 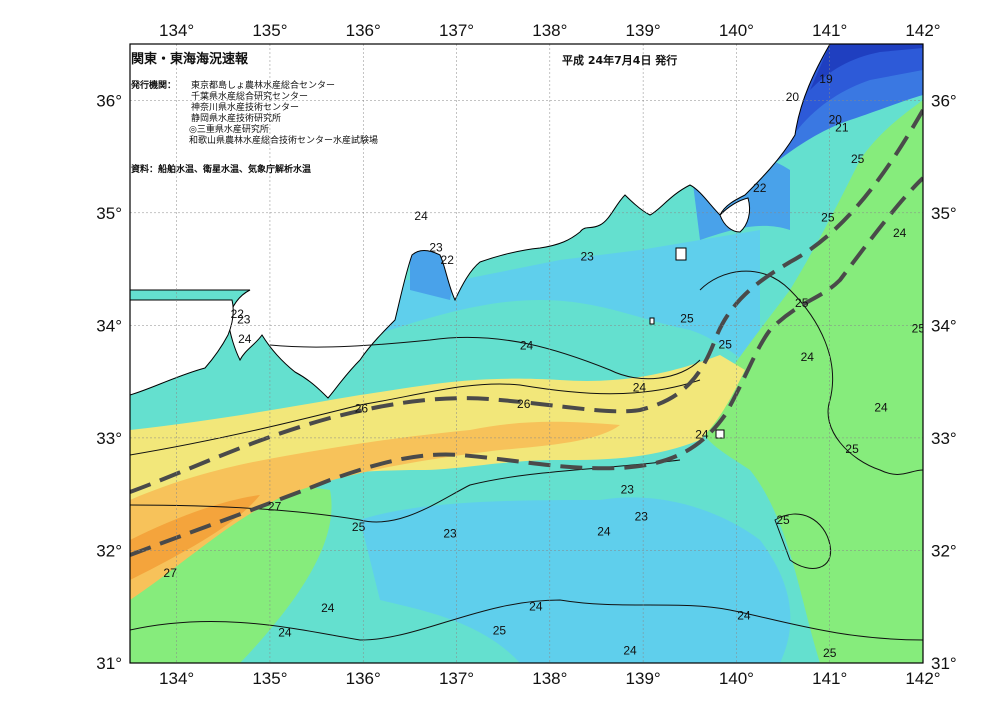 I want to click on publisher-org-lead: ◎三重県水産研究所, so click(x=229, y=130).